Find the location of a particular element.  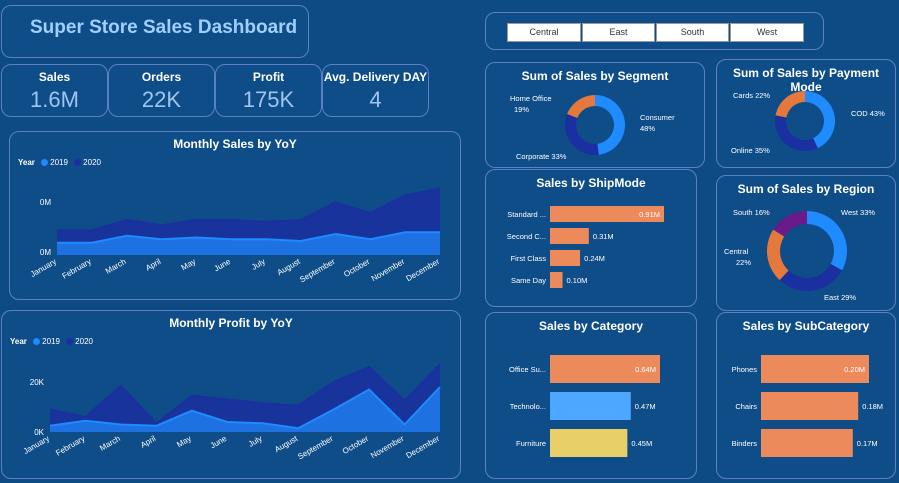

legend-2019-label: 2019 is located at coordinates (59, 162).